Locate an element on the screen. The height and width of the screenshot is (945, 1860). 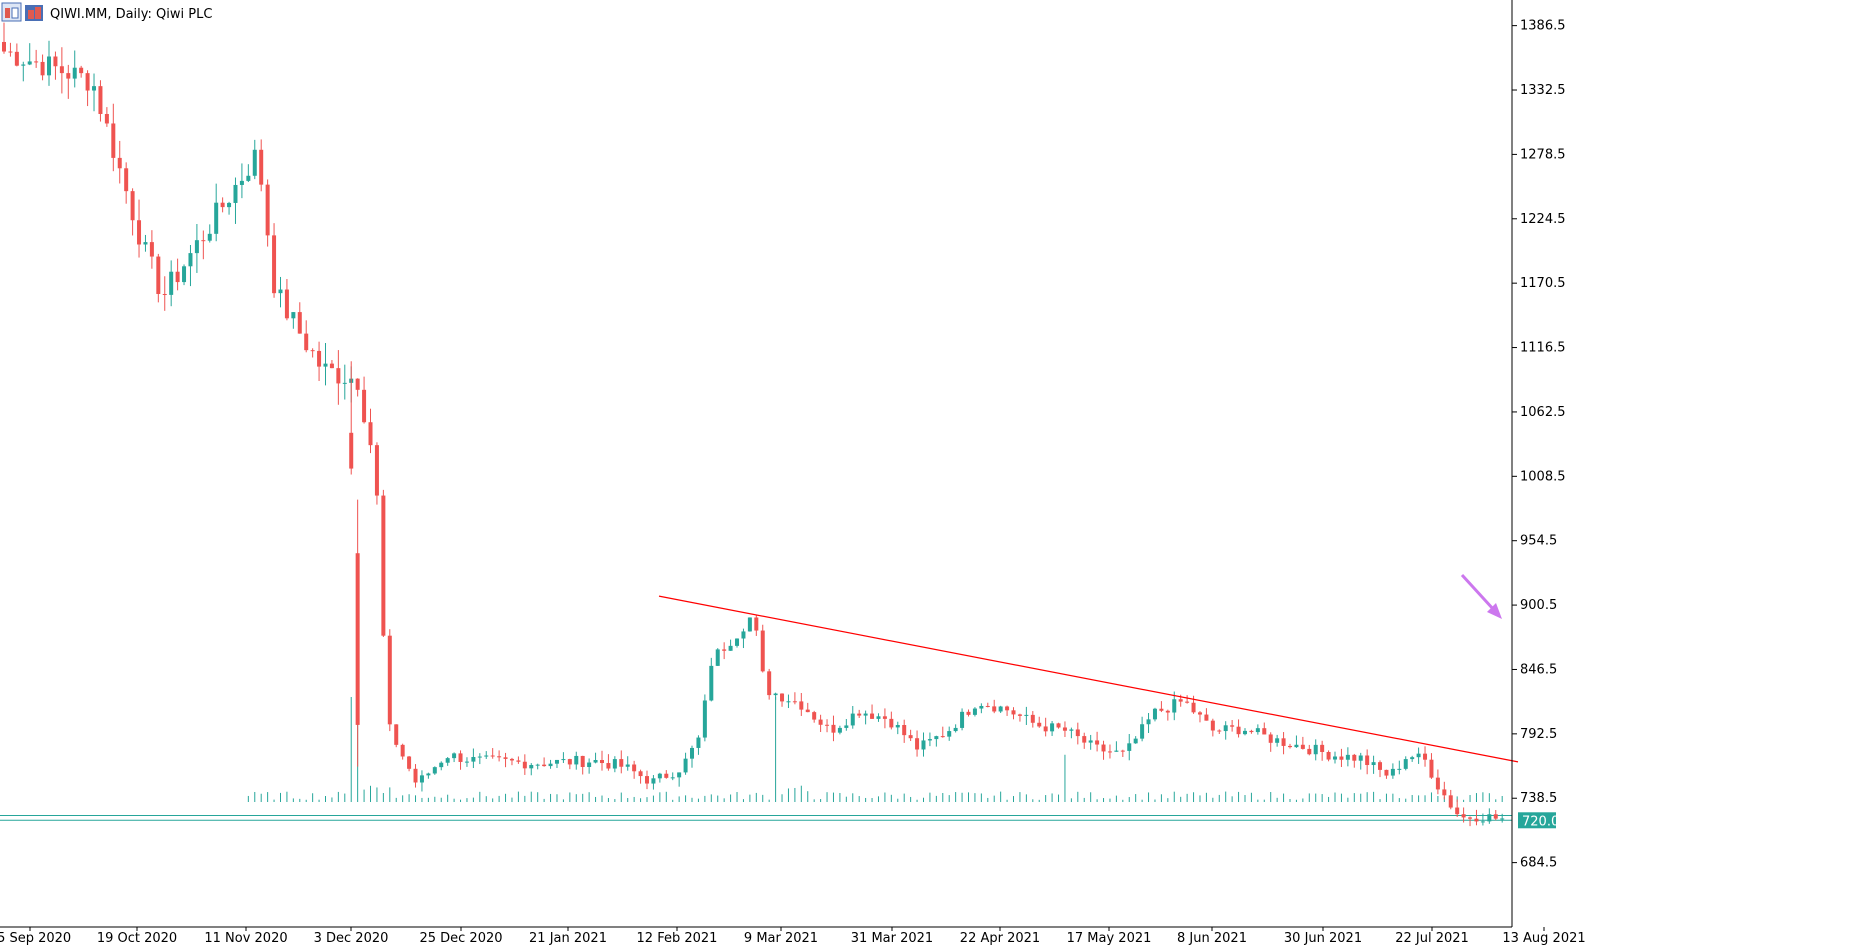
resistance-trendline is located at coordinates (1088, 679).